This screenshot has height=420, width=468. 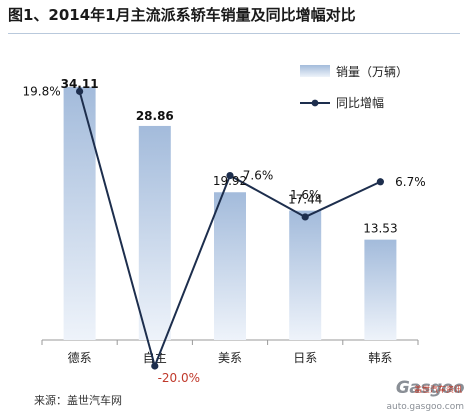 What do you see at coordinates (305, 195) in the screenshot?
I see `line-value-label: 1.6%` at bounding box center [305, 195].